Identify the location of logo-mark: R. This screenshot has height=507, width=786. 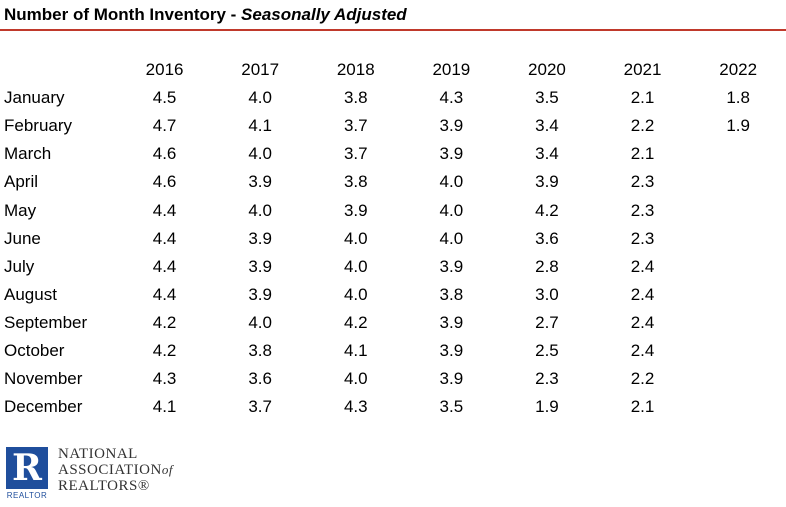
(27, 468).